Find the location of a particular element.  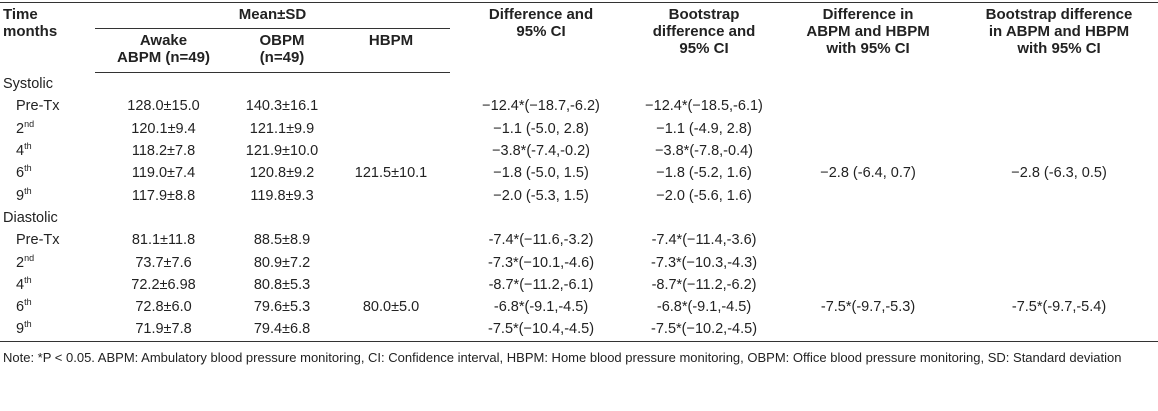

time-label: Pre-Tx is located at coordinates (38, 106).